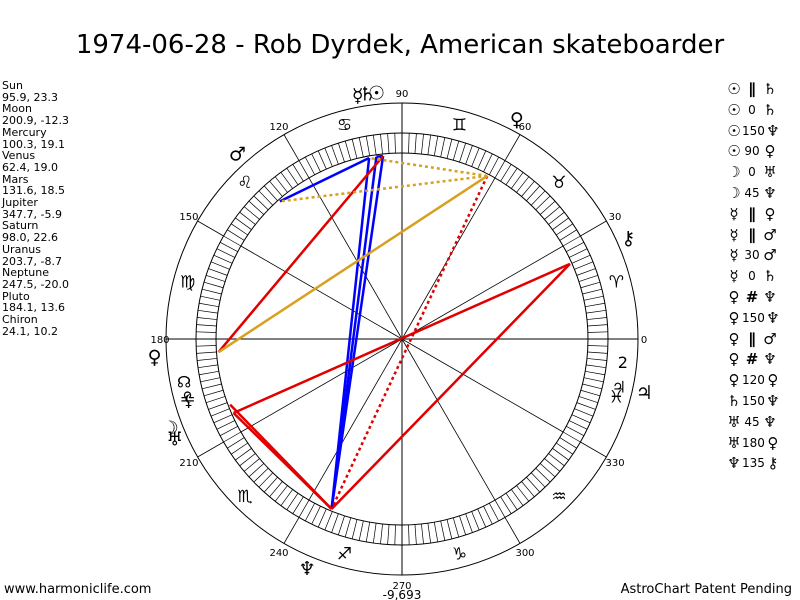  I want to click on planet-coords: 95.9, 23.3, so click(30, 97).